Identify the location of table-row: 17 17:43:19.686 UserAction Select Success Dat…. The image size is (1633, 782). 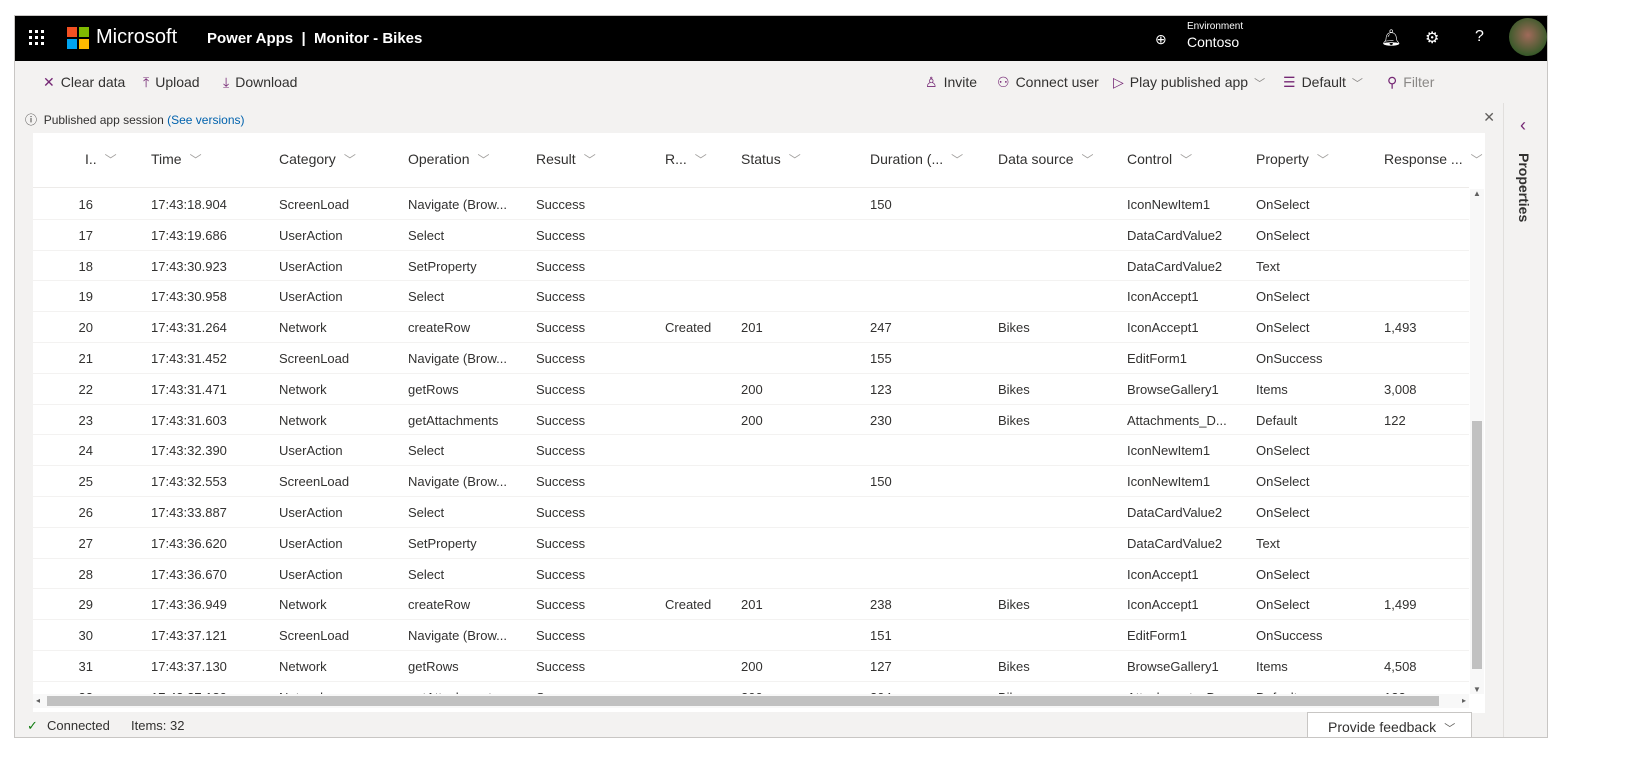
(751, 235).